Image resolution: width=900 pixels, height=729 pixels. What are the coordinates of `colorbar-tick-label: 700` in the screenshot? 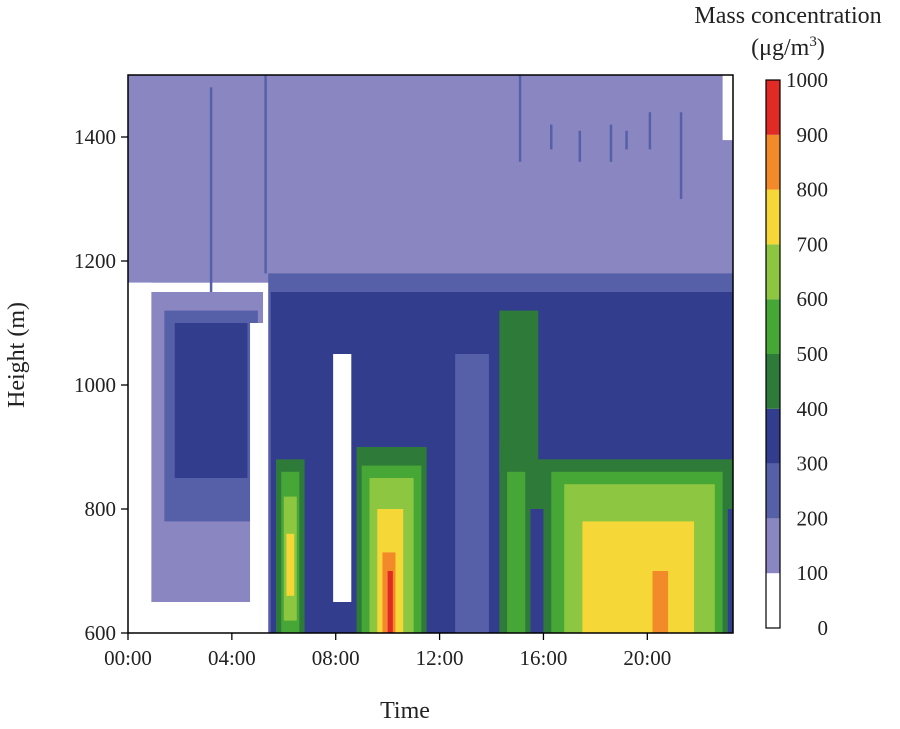 It's located at (813, 244).